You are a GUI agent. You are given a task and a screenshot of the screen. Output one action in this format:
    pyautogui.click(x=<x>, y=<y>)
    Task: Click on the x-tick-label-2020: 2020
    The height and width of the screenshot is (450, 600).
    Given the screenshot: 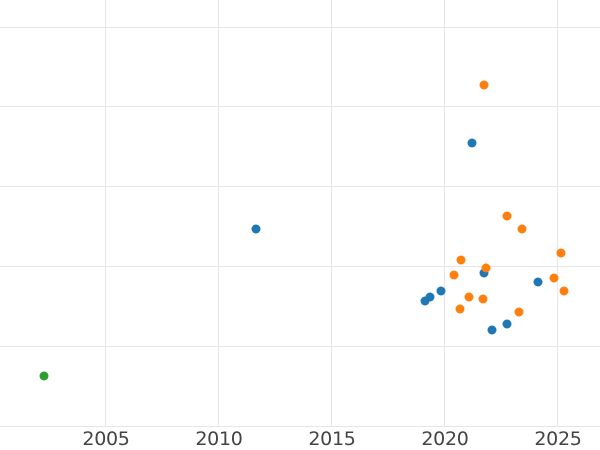 What is the action you would take?
    pyautogui.click(x=445, y=439)
    